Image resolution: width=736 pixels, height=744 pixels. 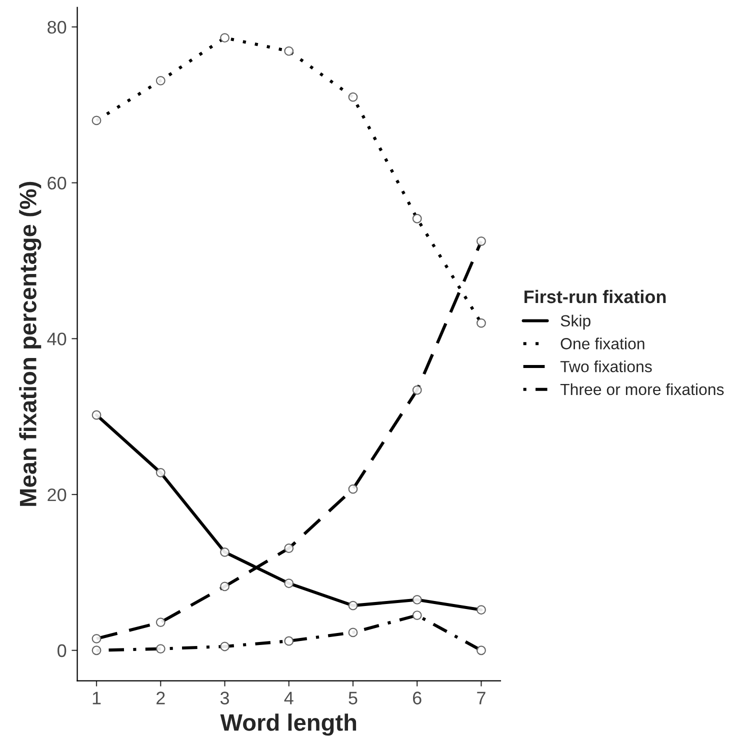 What do you see at coordinates (288, 725) in the screenshot?
I see `x-axis-title: Word length` at bounding box center [288, 725].